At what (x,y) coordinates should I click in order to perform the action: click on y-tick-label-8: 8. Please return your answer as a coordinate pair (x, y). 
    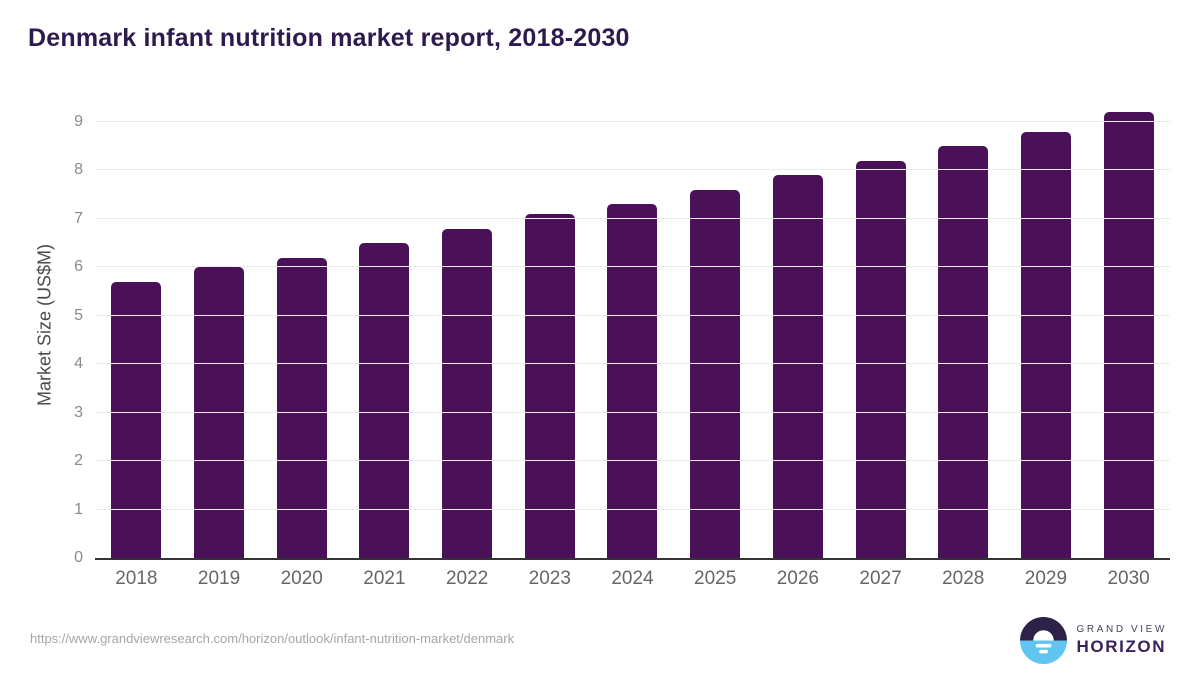
    Looking at the image, I should click on (78, 170).